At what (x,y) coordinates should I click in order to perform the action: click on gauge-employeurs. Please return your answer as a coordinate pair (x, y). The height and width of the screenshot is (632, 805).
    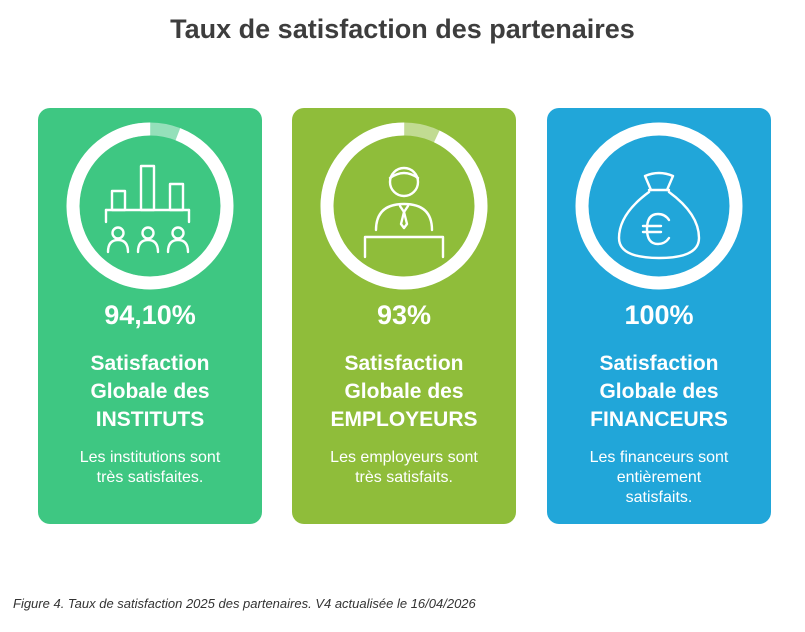
    Looking at the image, I should click on (404, 206).